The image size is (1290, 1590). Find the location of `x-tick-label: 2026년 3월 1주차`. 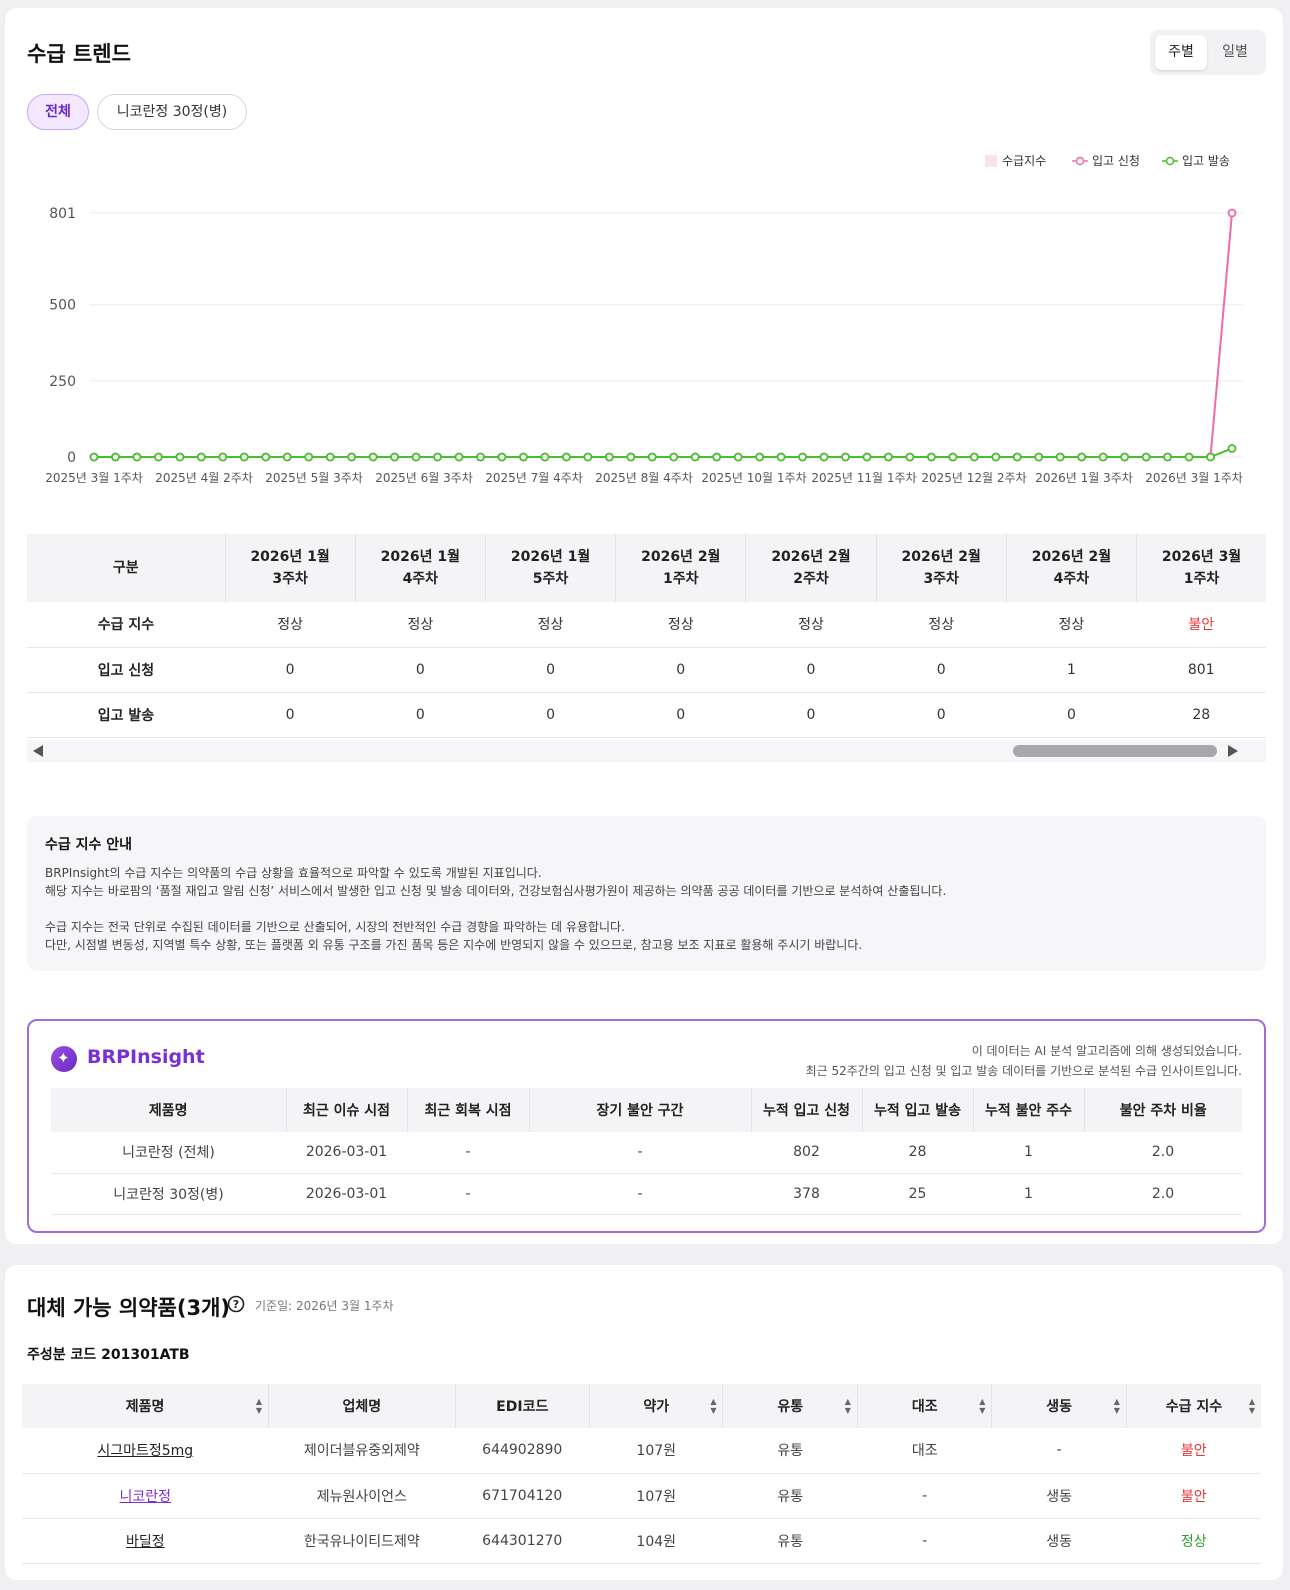

x-tick-label: 2026년 3월 1주차 is located at coordinates (1194, 478).